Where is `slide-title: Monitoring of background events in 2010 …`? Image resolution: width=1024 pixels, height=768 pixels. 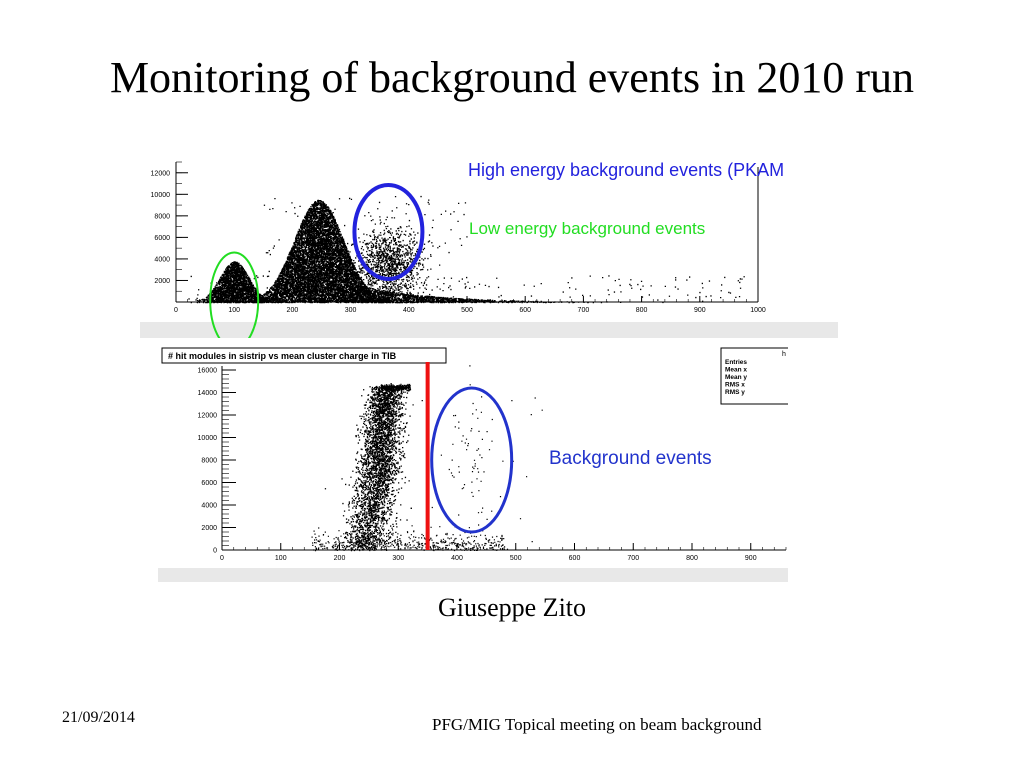 slide-title: Monitoring of background events in 2010 … is located at coordinates (512, 77).